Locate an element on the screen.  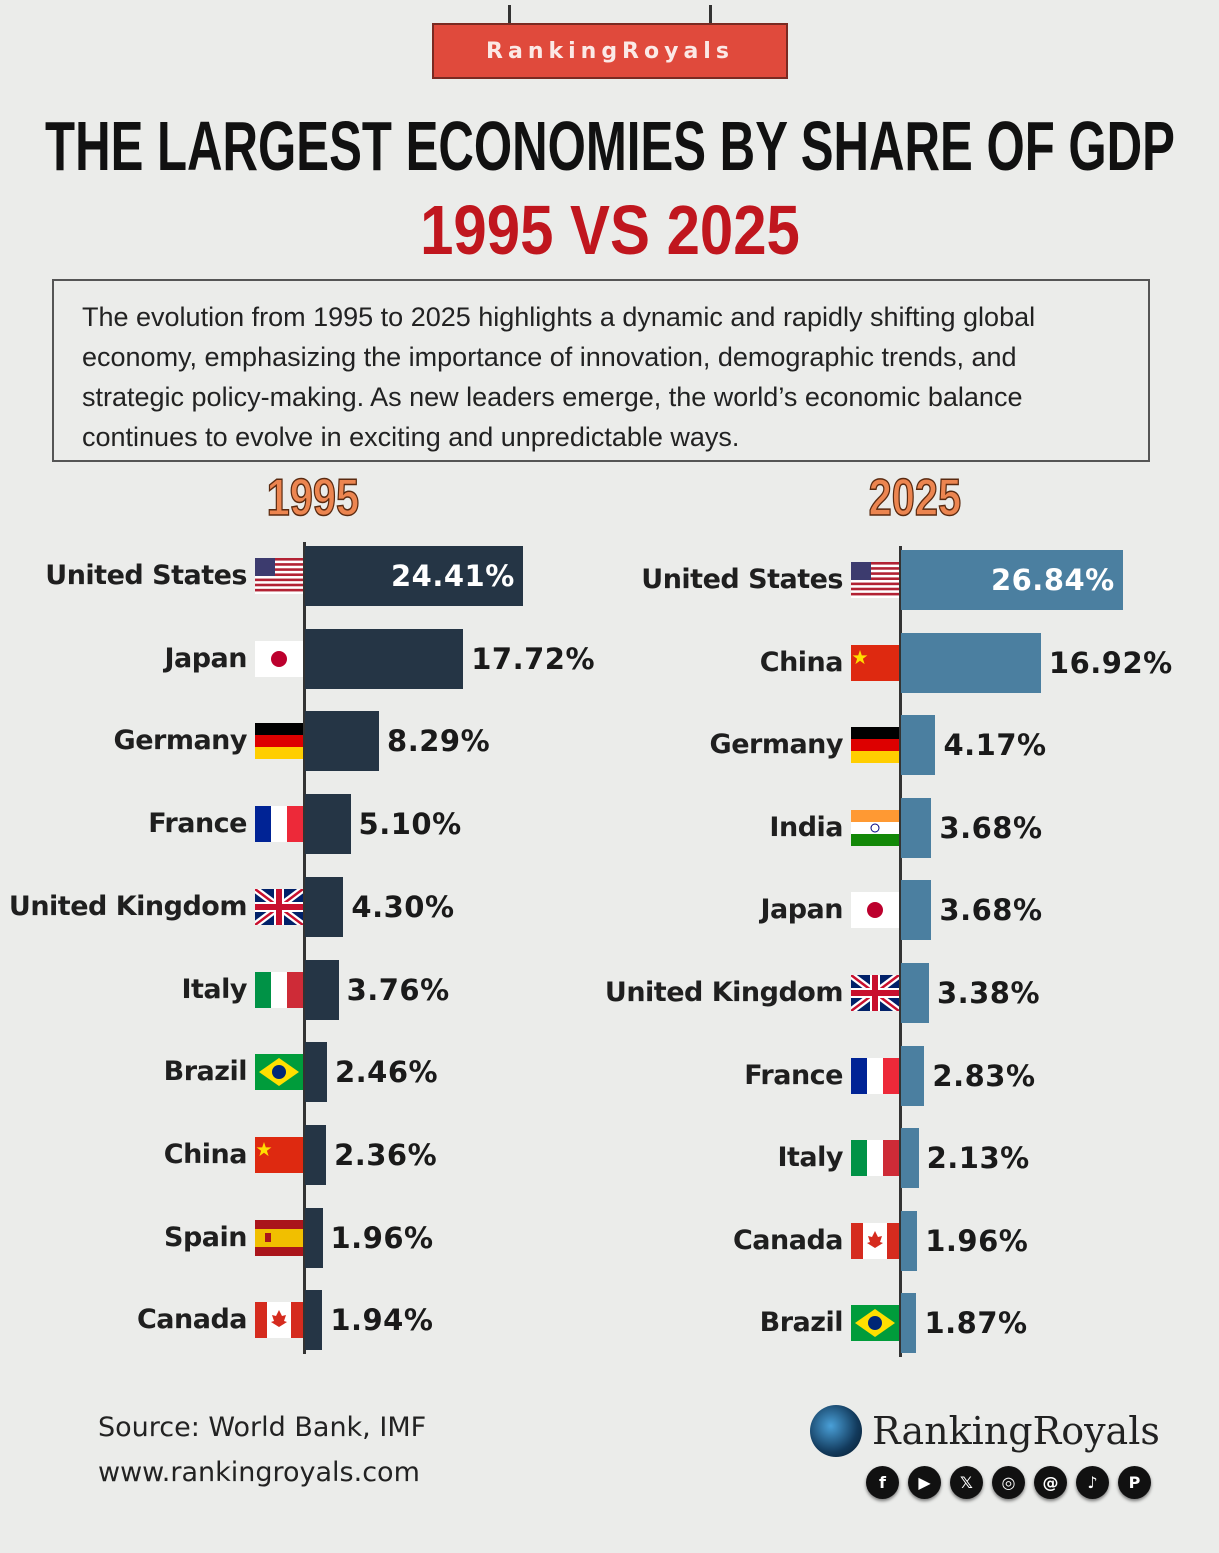
x-icon: 𝕏 is located at coordinates (966, 1482).